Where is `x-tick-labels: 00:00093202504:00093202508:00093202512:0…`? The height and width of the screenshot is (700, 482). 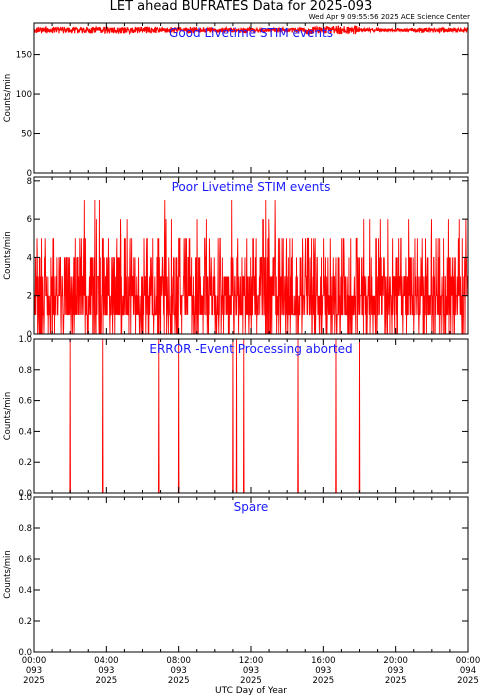 x-tick-labels: 00:00093202504:00093202508:00093202512:0… is located at coordinates (251, 671).